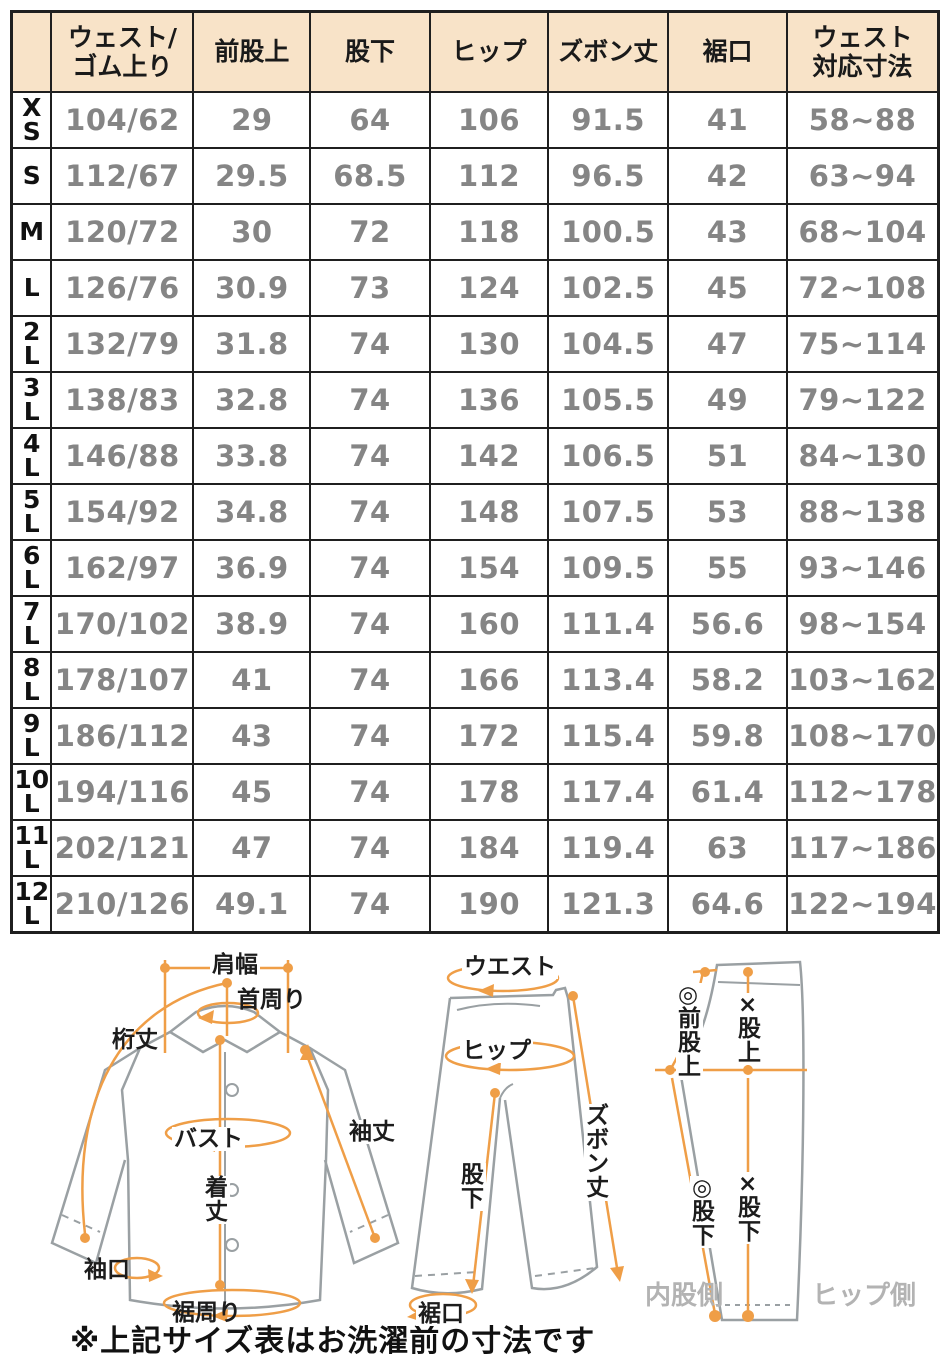 The height and width of the screenshot is (1360, 940). What do you see at coordinates (122, 904) in the screenshot?
I see `measurement-cell: 210/126` at bounding box center [122, 904].